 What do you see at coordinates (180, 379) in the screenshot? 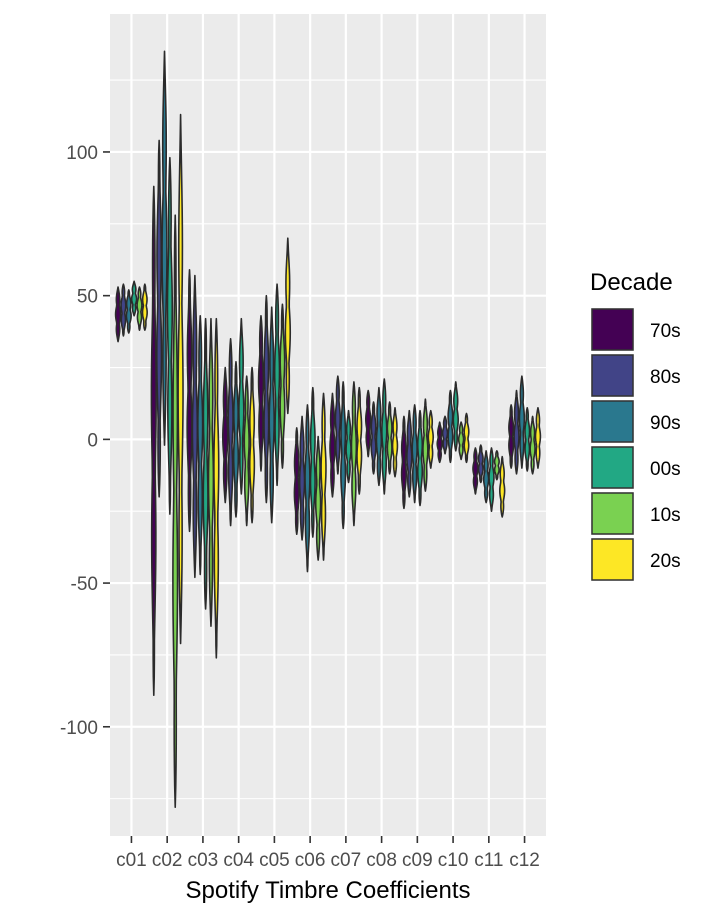
I see `violin-20s-c02` at bounding box center [180, 379].